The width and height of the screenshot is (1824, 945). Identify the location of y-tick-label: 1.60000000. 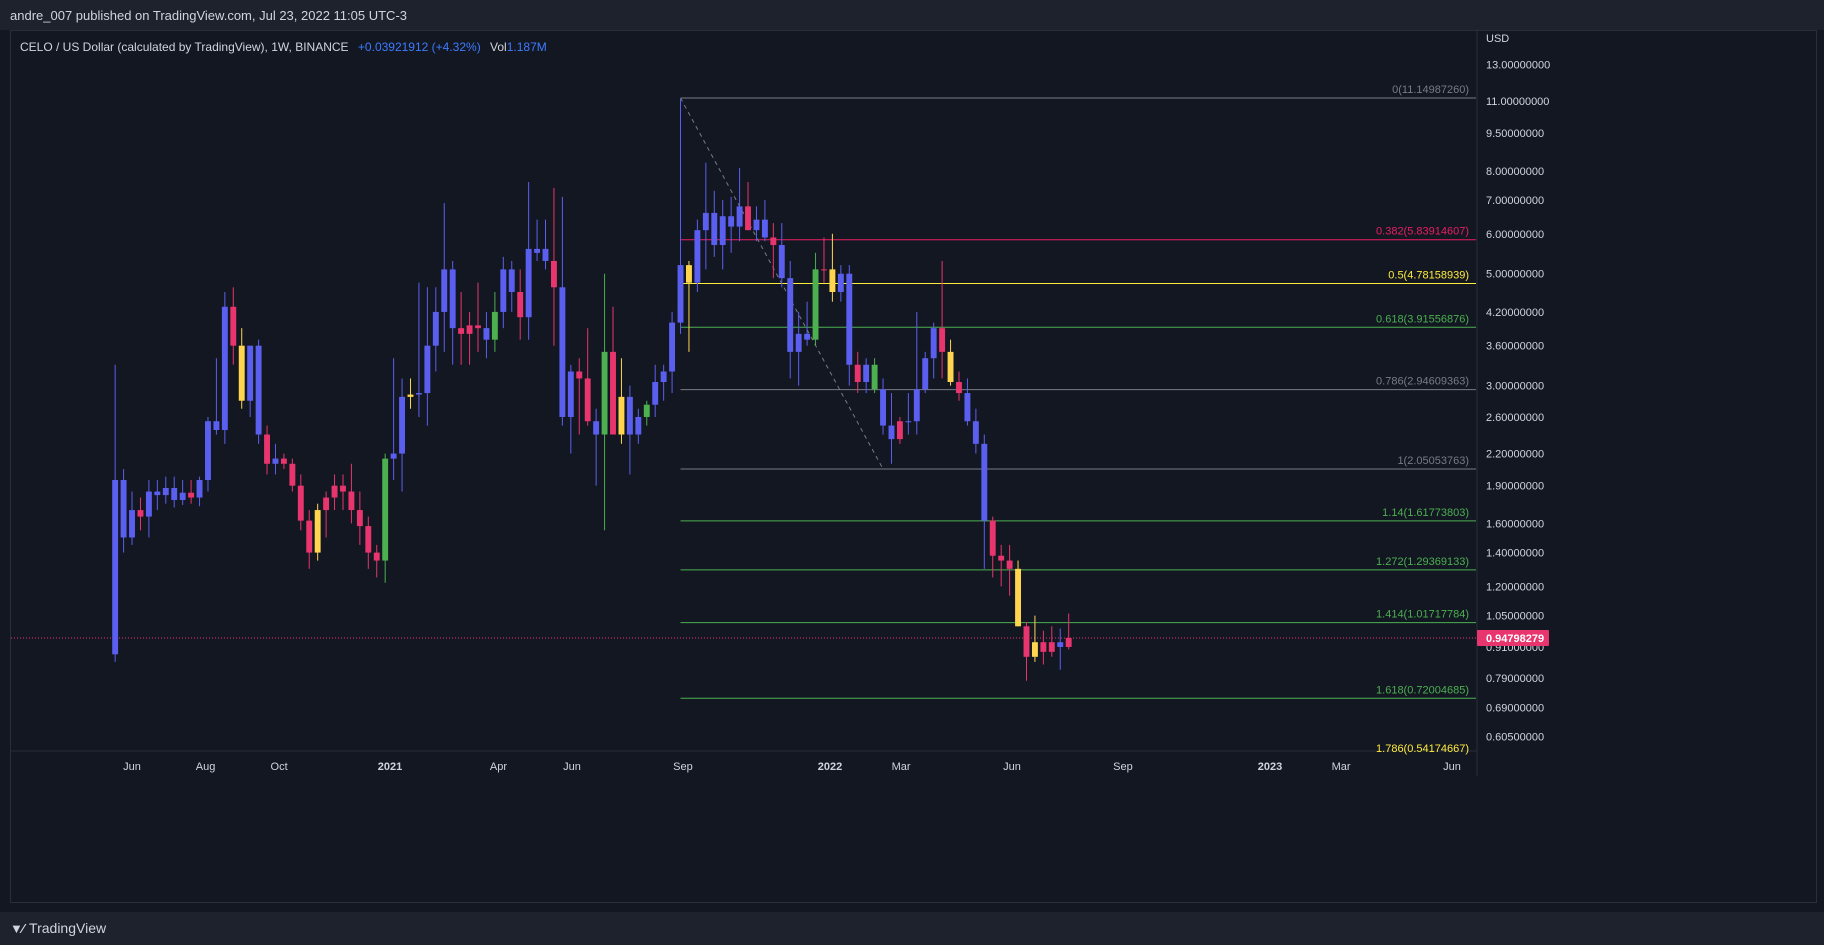
(1515, 524).